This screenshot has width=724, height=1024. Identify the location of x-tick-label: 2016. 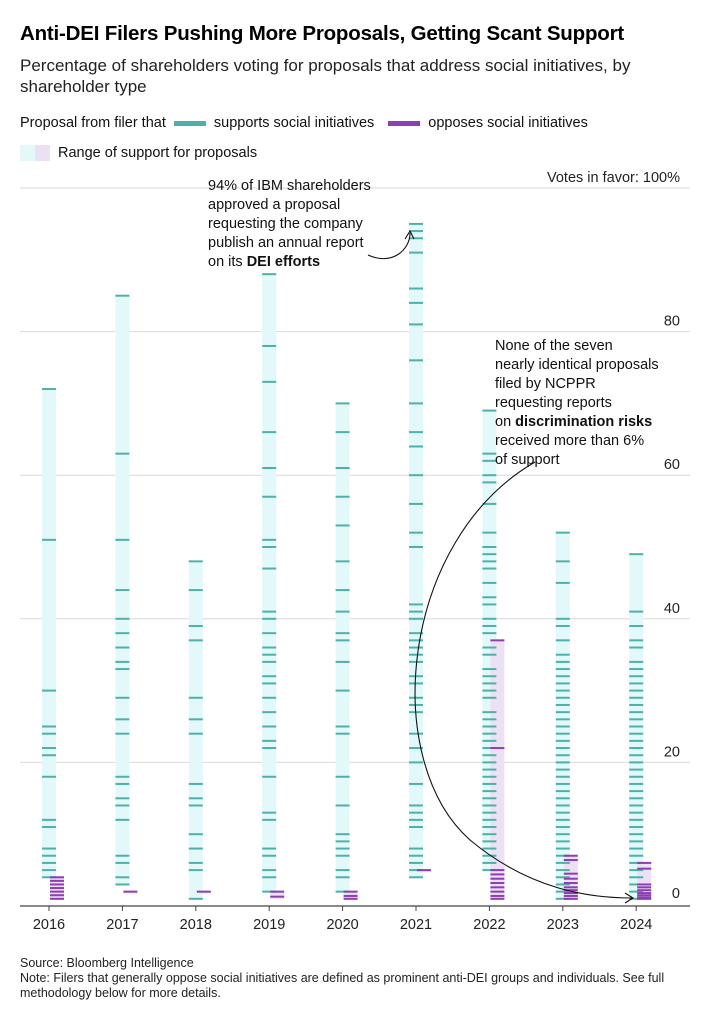
(49, 925).